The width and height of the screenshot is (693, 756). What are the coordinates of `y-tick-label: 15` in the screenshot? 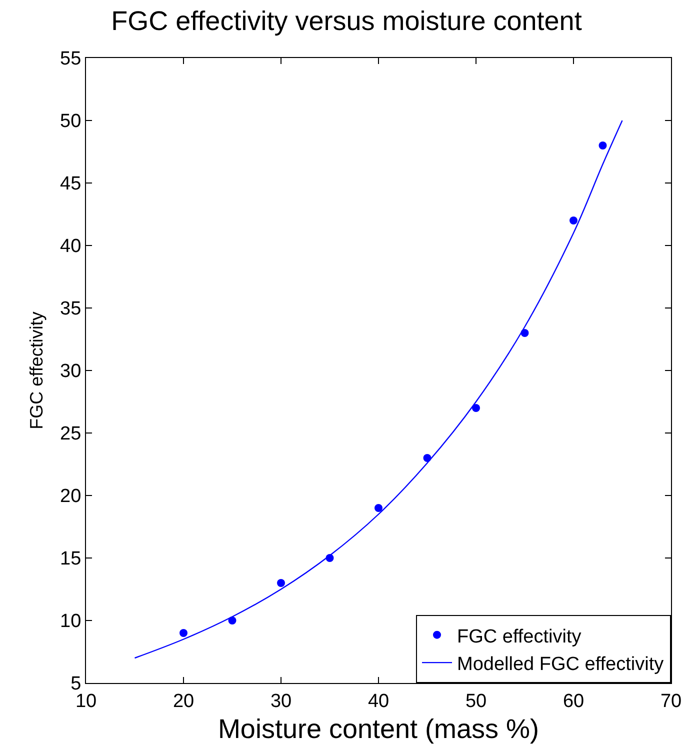 It's located at (71, 559).